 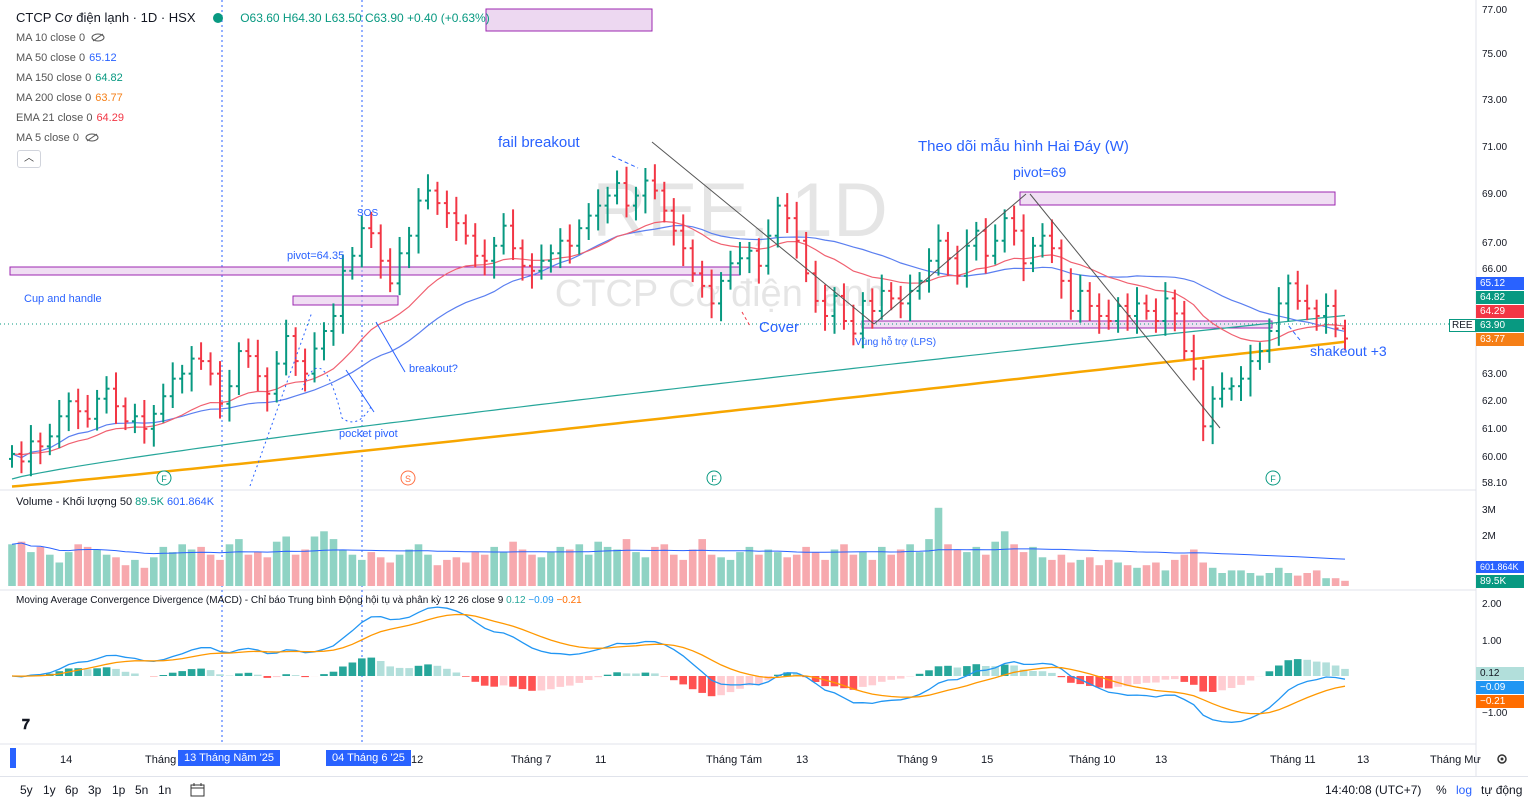 What do you see at coordinates (895, 342) in the screenshot?
I see `annotation-lps: Vùng hỗ trợ (LPS)` at bounding box center [895, 342].